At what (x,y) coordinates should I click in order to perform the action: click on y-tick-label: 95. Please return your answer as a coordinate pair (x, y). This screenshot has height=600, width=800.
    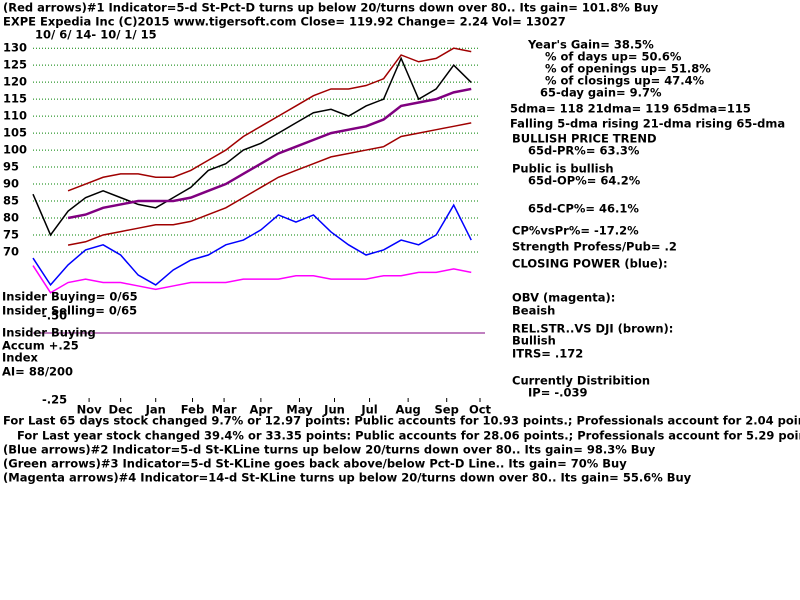
    Looking at the image, I should click on (11, 167).